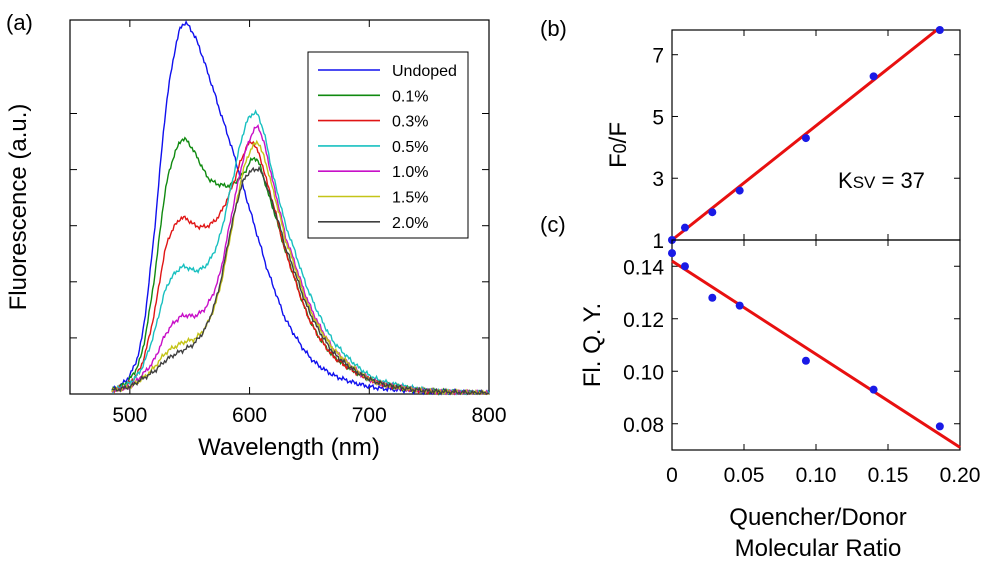 This screenshot has height=565, width=988. I want to click on ytick-label: 0.08, so click(643, 425).